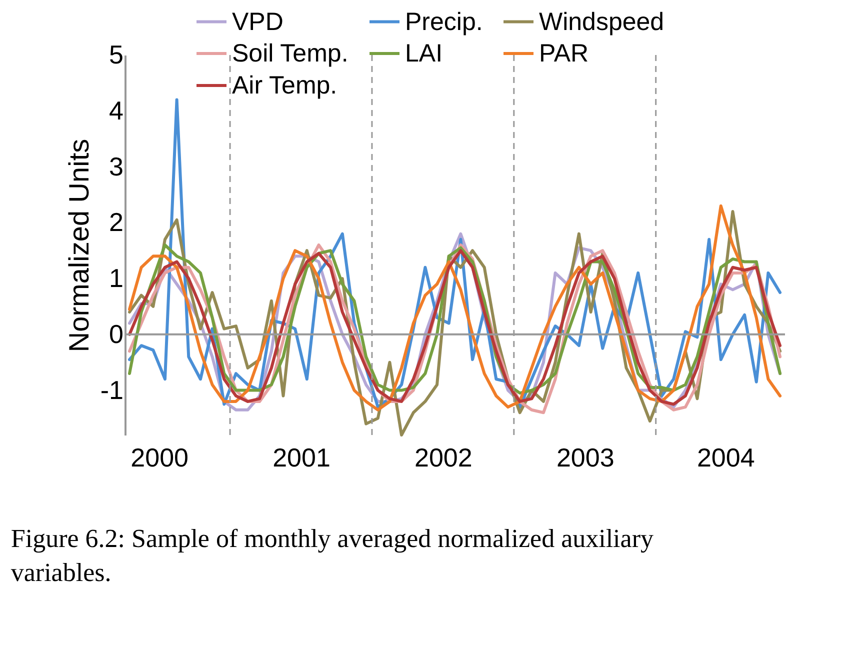 This screenshot has height=650, width=864. What do you see at coordinates (116, 166) in the screenshot?
I see `y-tick-label: 3` at bounding box center [116, 166].